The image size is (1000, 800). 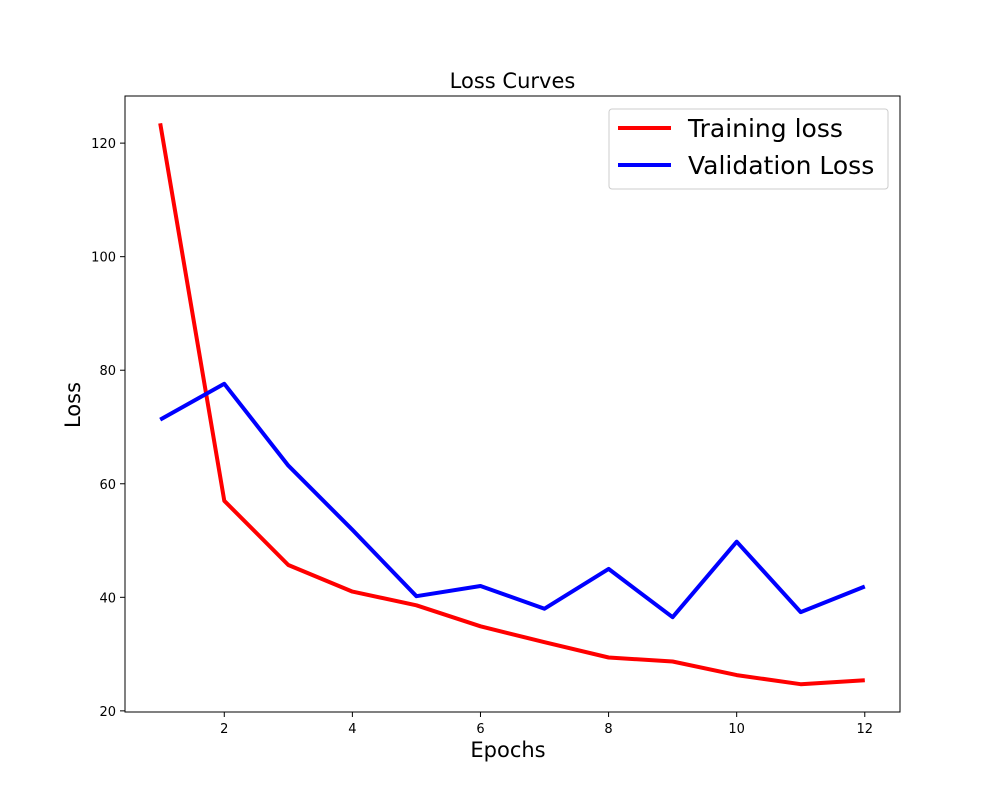 What do you see at coordinates (107, 371) in the screenshot?
I see `y-tick-label: 80` at bounding box center [107, 371].